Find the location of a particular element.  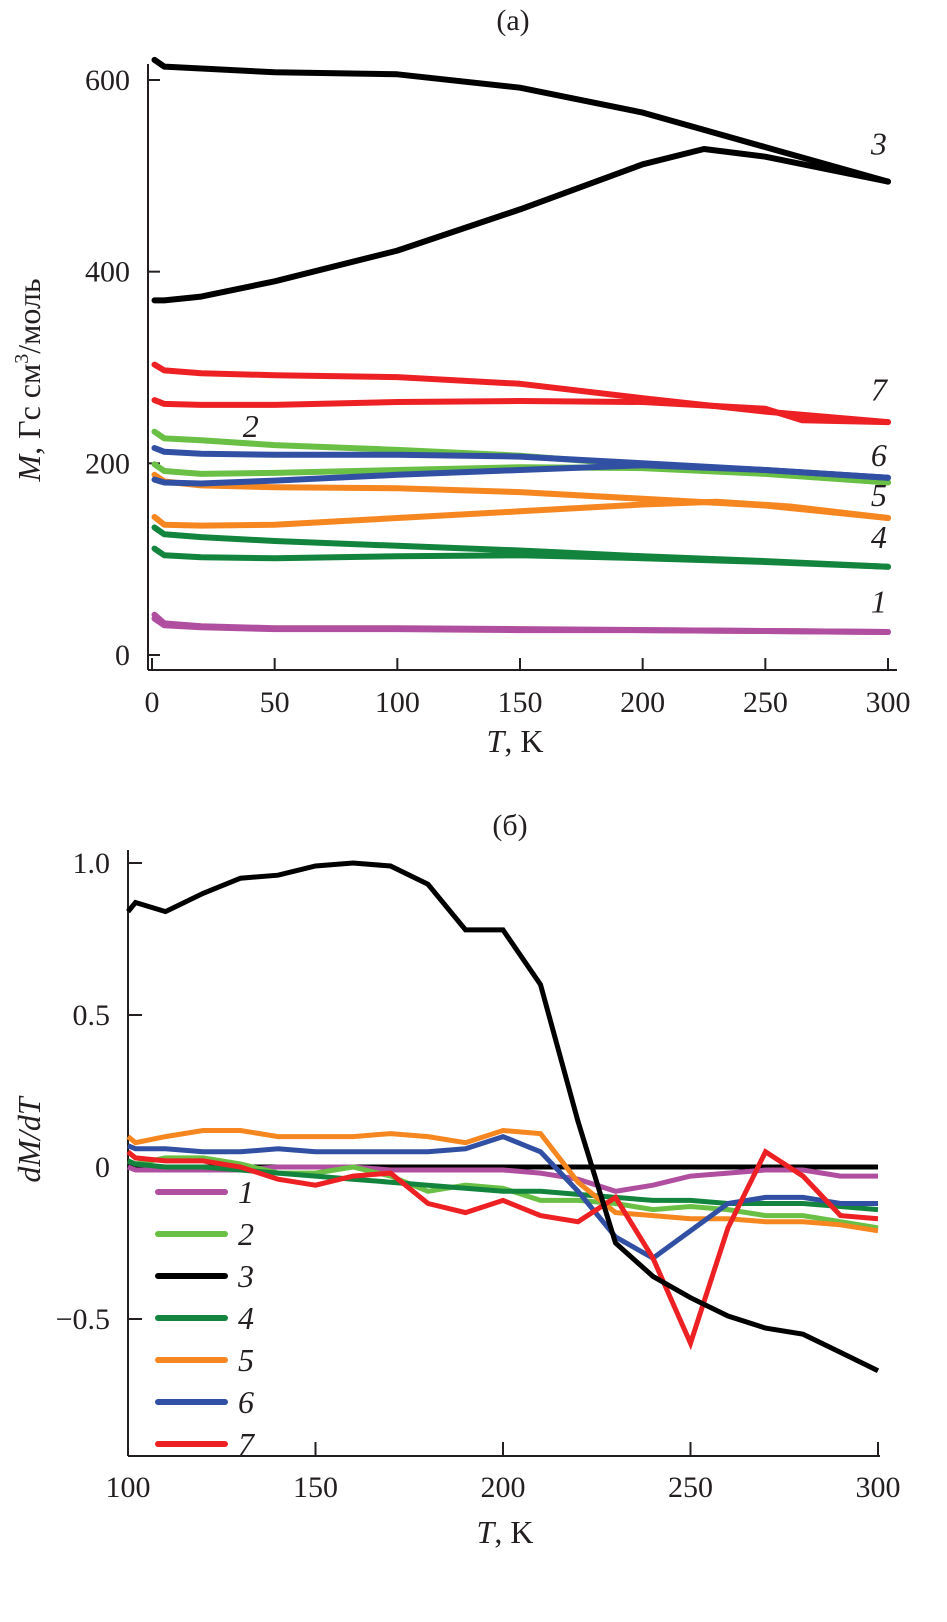

y-tick-label: 0.5 is located at coordinates (92, 1015).